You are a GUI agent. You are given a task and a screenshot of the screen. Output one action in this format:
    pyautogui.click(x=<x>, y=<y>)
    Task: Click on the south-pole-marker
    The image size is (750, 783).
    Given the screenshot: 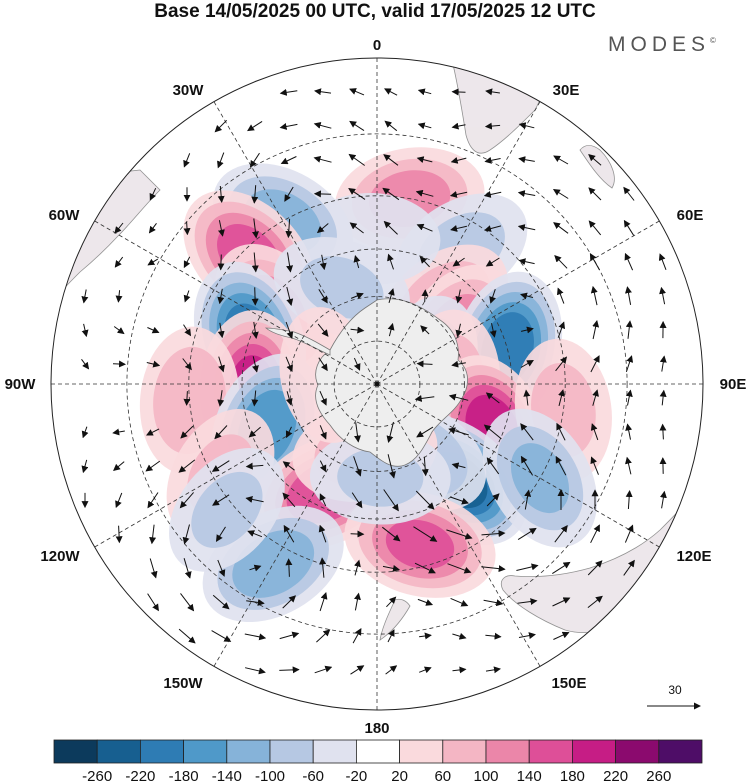 What is the action you would take?
    pyautogui.click(x=377, y=384)
    